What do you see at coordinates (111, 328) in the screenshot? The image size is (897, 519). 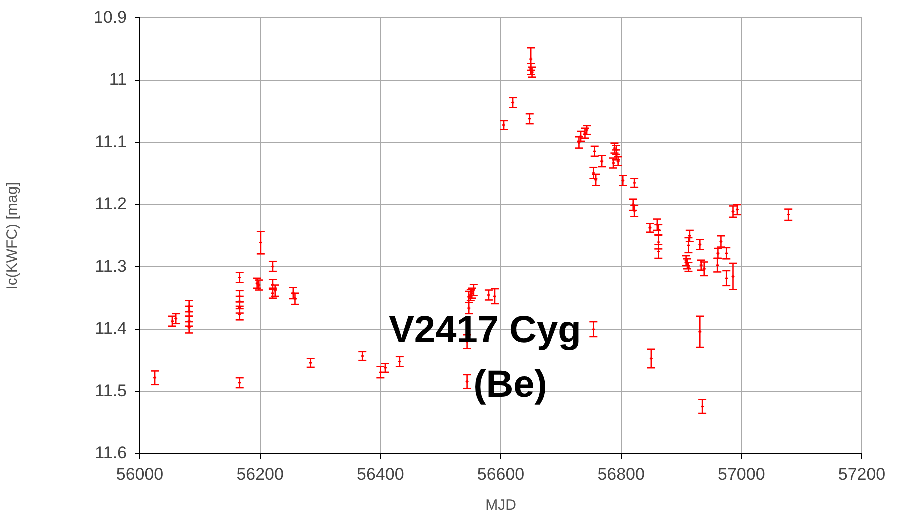 I see `y-tick-label: 11.4` at bounding box center [111, 328].